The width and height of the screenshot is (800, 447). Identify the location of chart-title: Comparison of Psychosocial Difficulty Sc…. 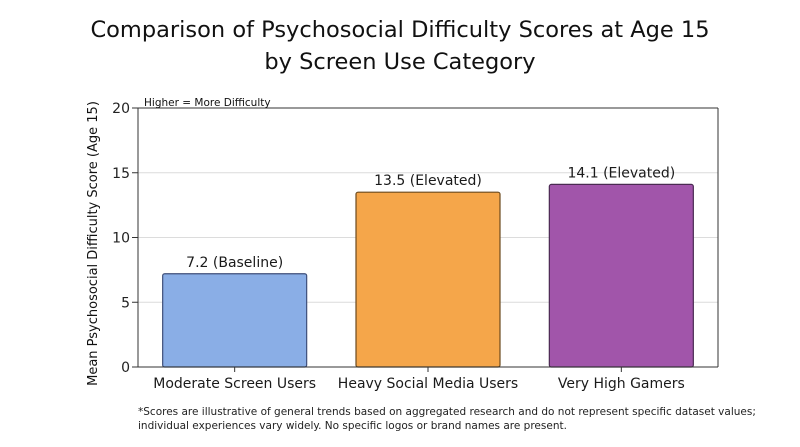
(400, 46).